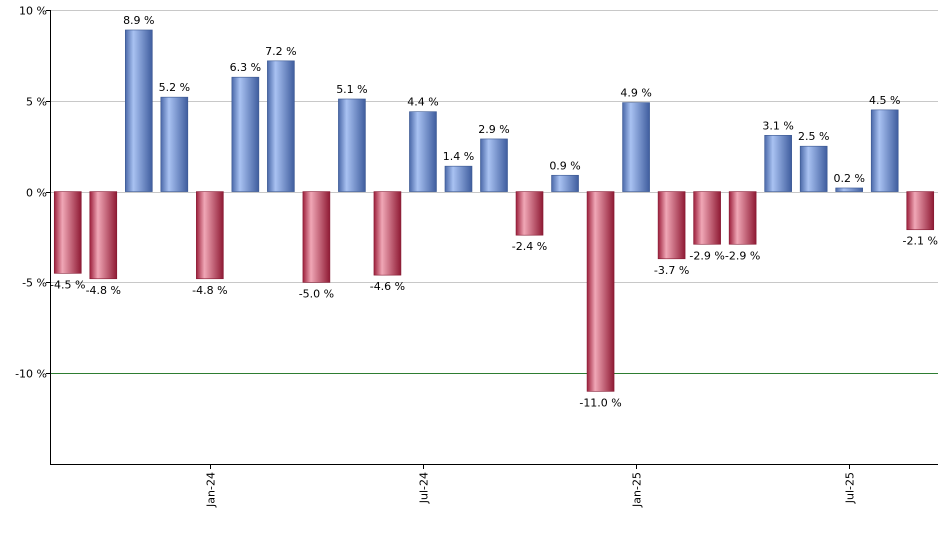 The width and height of the screenshot is (940, 550). What do you see at coordinates (351, 89) in the screenshot?
I see `data-label-May-24: 5.1 %` at bounding box center [351, 89].